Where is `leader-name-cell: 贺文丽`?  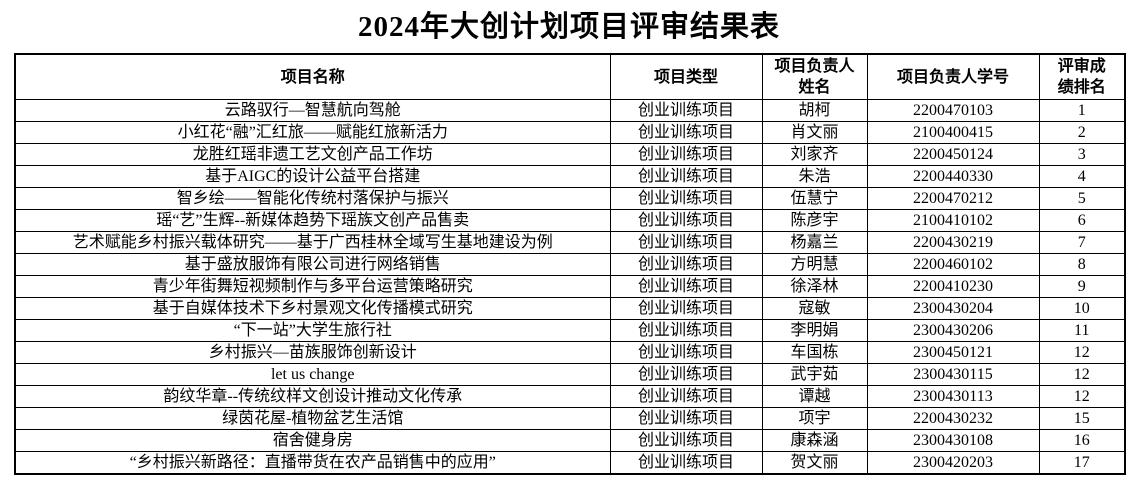
leader-name-cell: 贺文丽 is located at coordinates (814, 463).